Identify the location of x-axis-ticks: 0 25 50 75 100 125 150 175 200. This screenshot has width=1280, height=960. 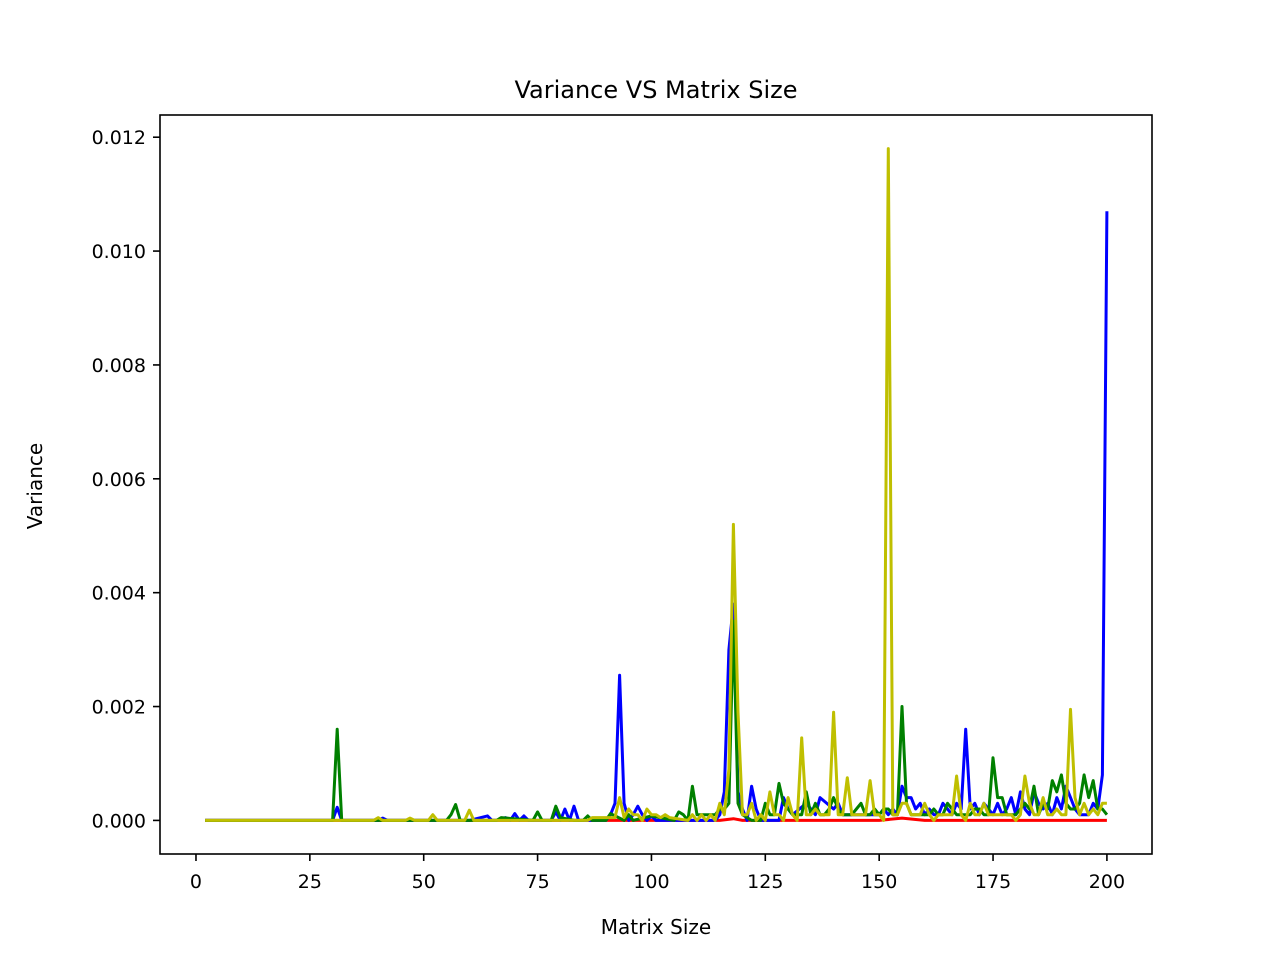
(657, 873).